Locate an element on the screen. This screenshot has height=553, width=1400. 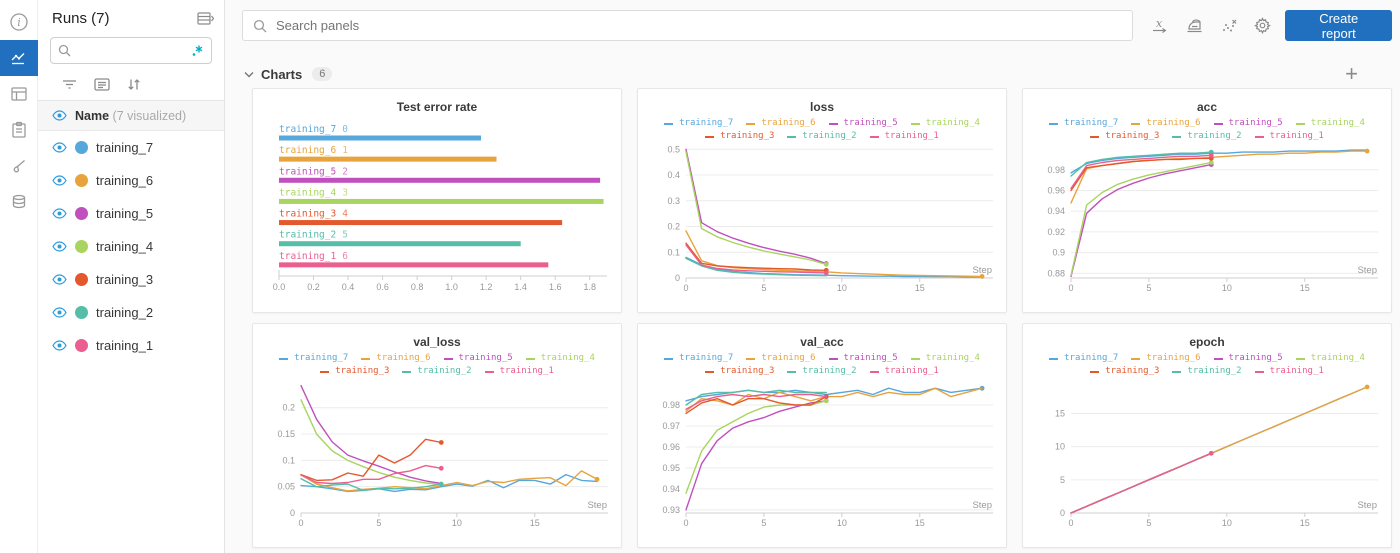
legend-dash is located at coordinates (325, 371).